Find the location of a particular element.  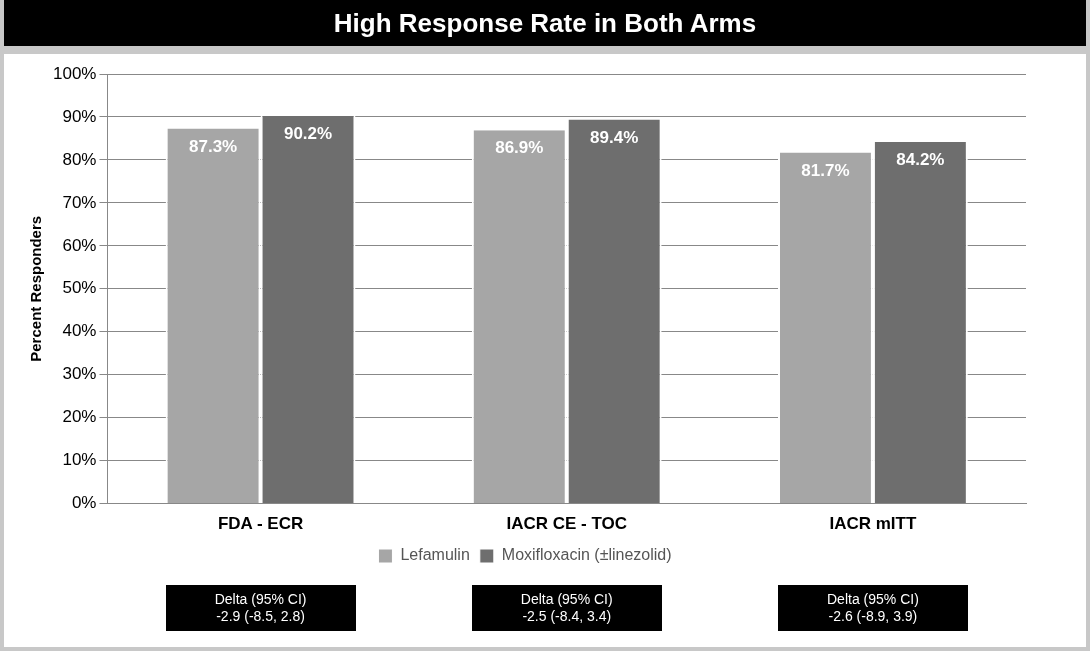

y-tick-label: 50% is located at coordinates (79, 288).